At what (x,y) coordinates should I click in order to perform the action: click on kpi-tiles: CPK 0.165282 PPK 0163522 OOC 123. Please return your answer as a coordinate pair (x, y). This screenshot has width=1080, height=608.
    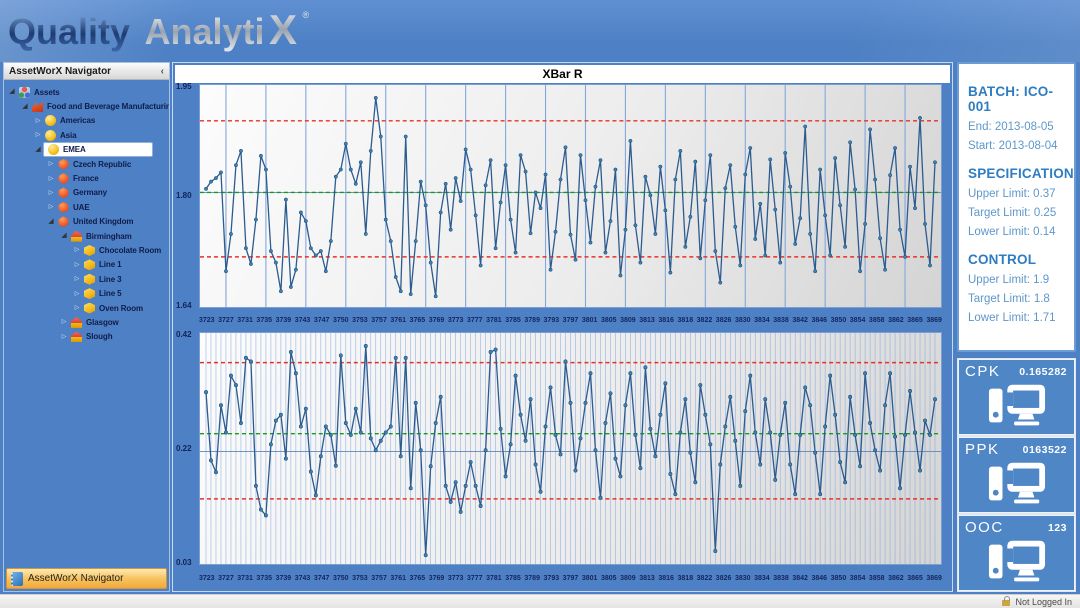
    Looking at the image, I should click on (1016, 475).